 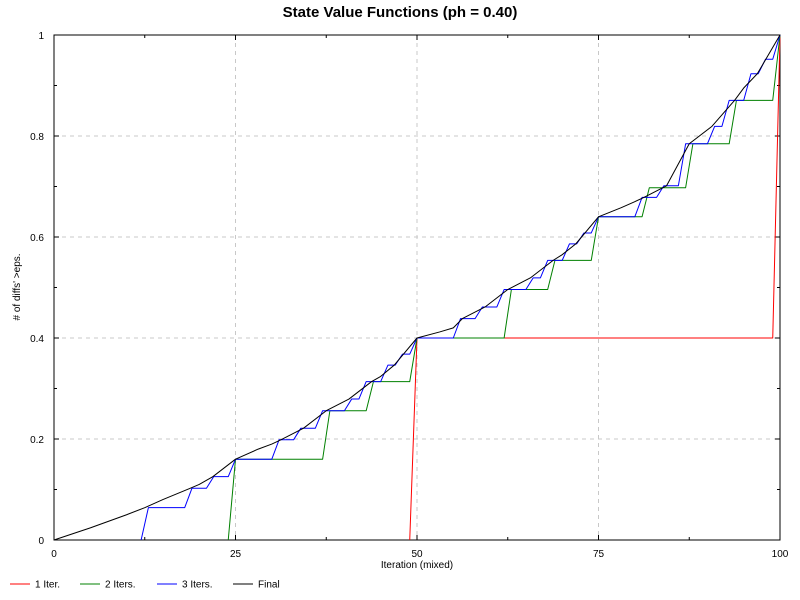 What do you see at coordinates (417, 554) in the screenshot?
I see `x-tick-label: 50` at bounding box center [417, 554].